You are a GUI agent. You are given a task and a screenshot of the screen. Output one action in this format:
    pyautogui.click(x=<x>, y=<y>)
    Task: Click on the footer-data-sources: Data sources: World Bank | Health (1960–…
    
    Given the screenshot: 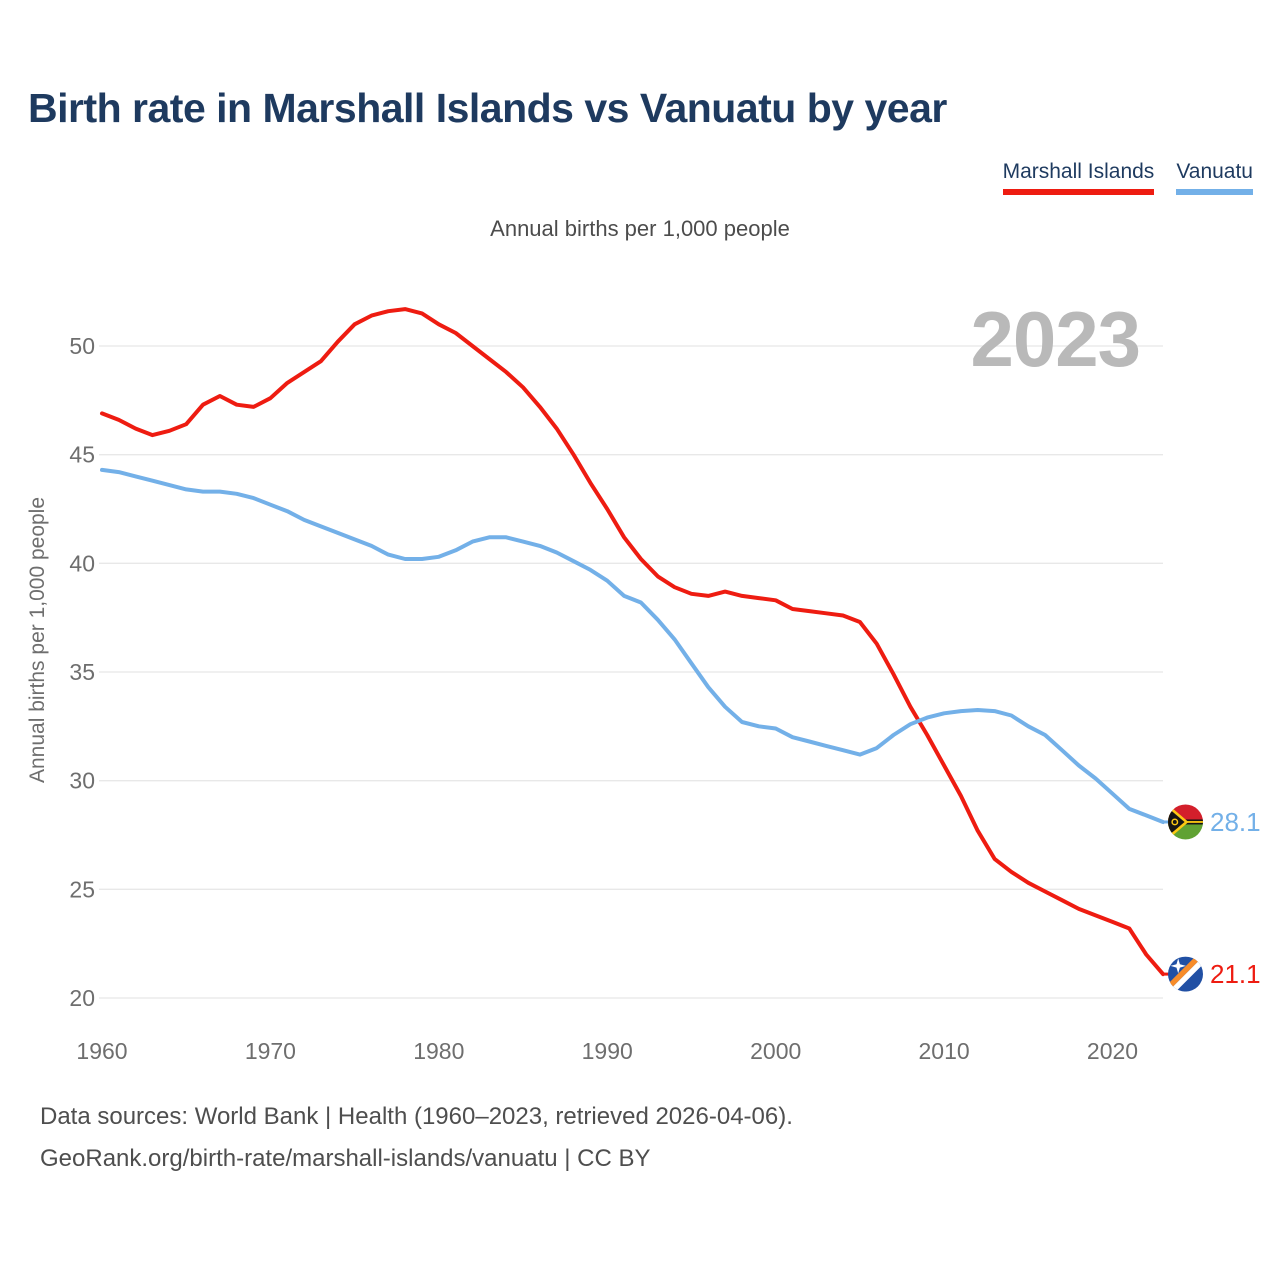 What is the action you would take?
    pyautogui.click(x=416, y=1116)
    